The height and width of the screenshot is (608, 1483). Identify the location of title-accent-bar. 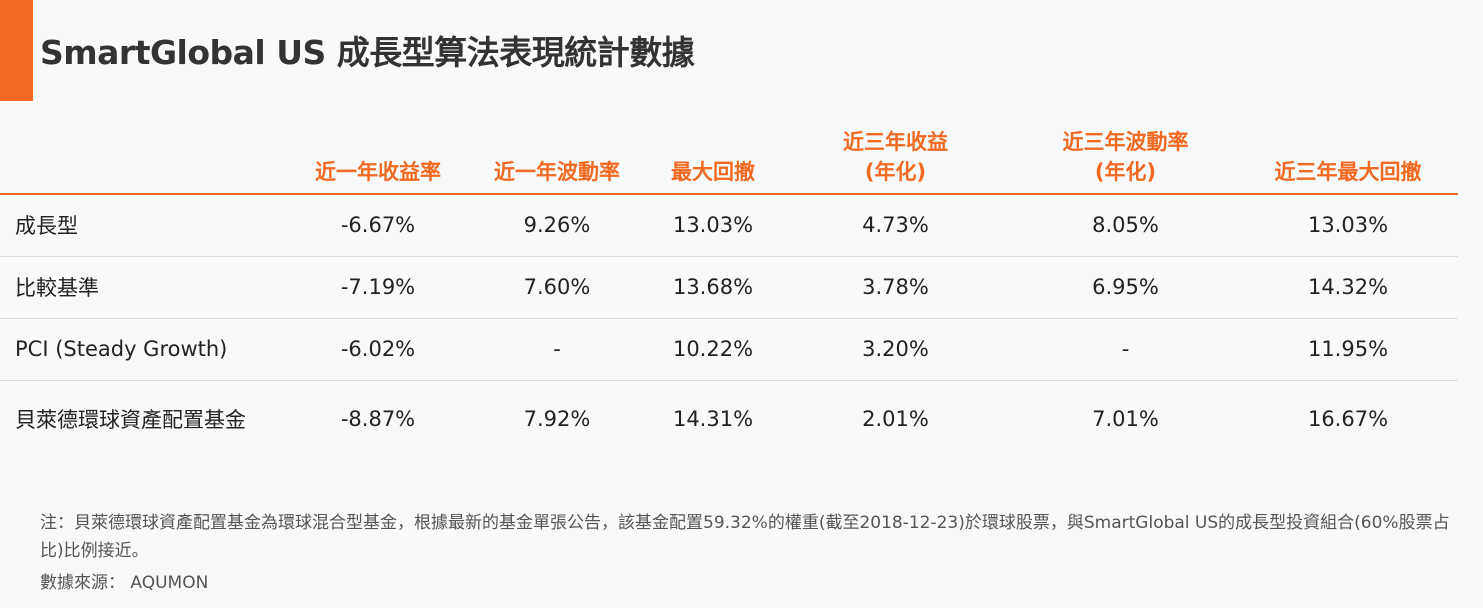
(16, 50).